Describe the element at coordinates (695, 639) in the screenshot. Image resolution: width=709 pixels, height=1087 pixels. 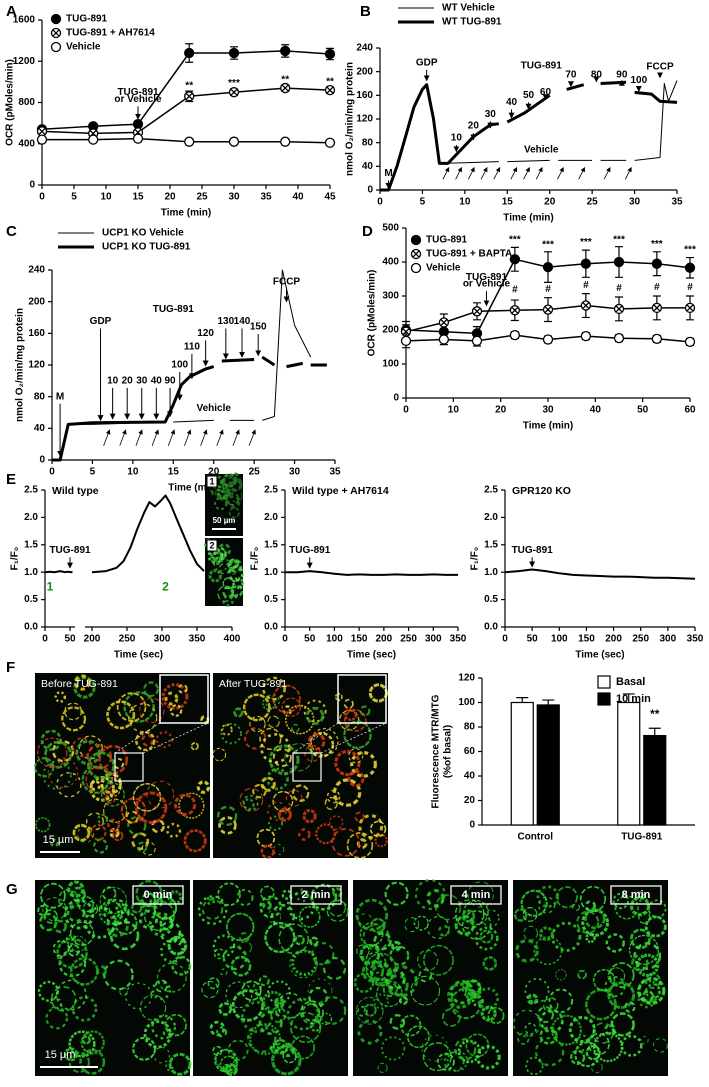
I see `x-tick-label: 350` at that location.